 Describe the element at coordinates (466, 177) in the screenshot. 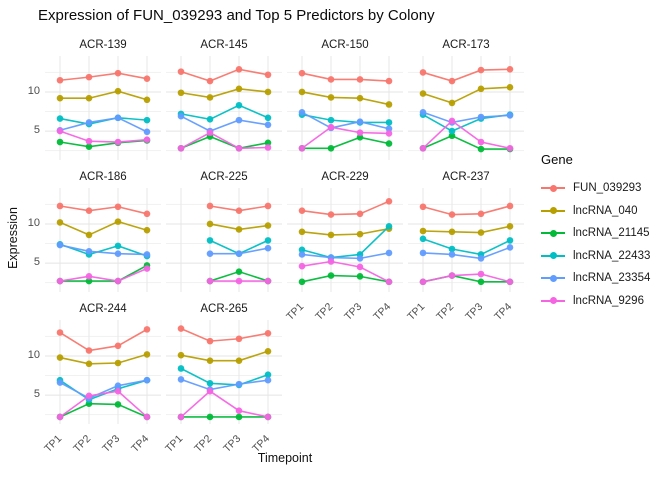

I see `facet-title-ACR-237: ACR-237` at that location.